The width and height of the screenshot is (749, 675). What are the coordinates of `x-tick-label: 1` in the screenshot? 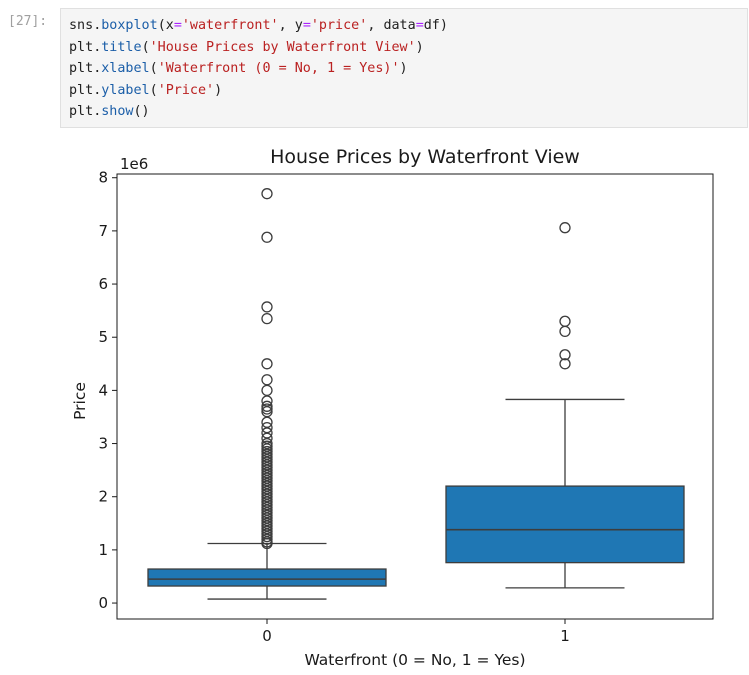 It's located at (565, 636).